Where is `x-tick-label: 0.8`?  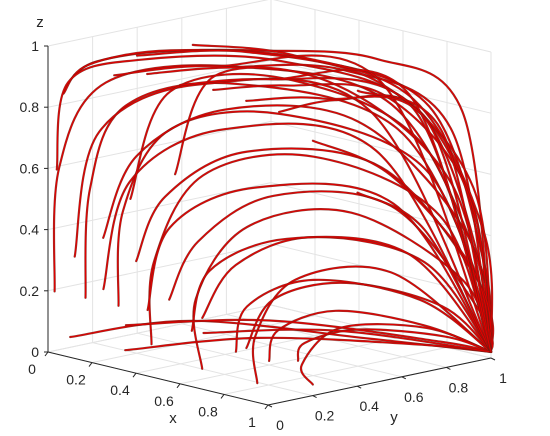 x-tick-label: 0.8 is located at coordinates (208, 411).